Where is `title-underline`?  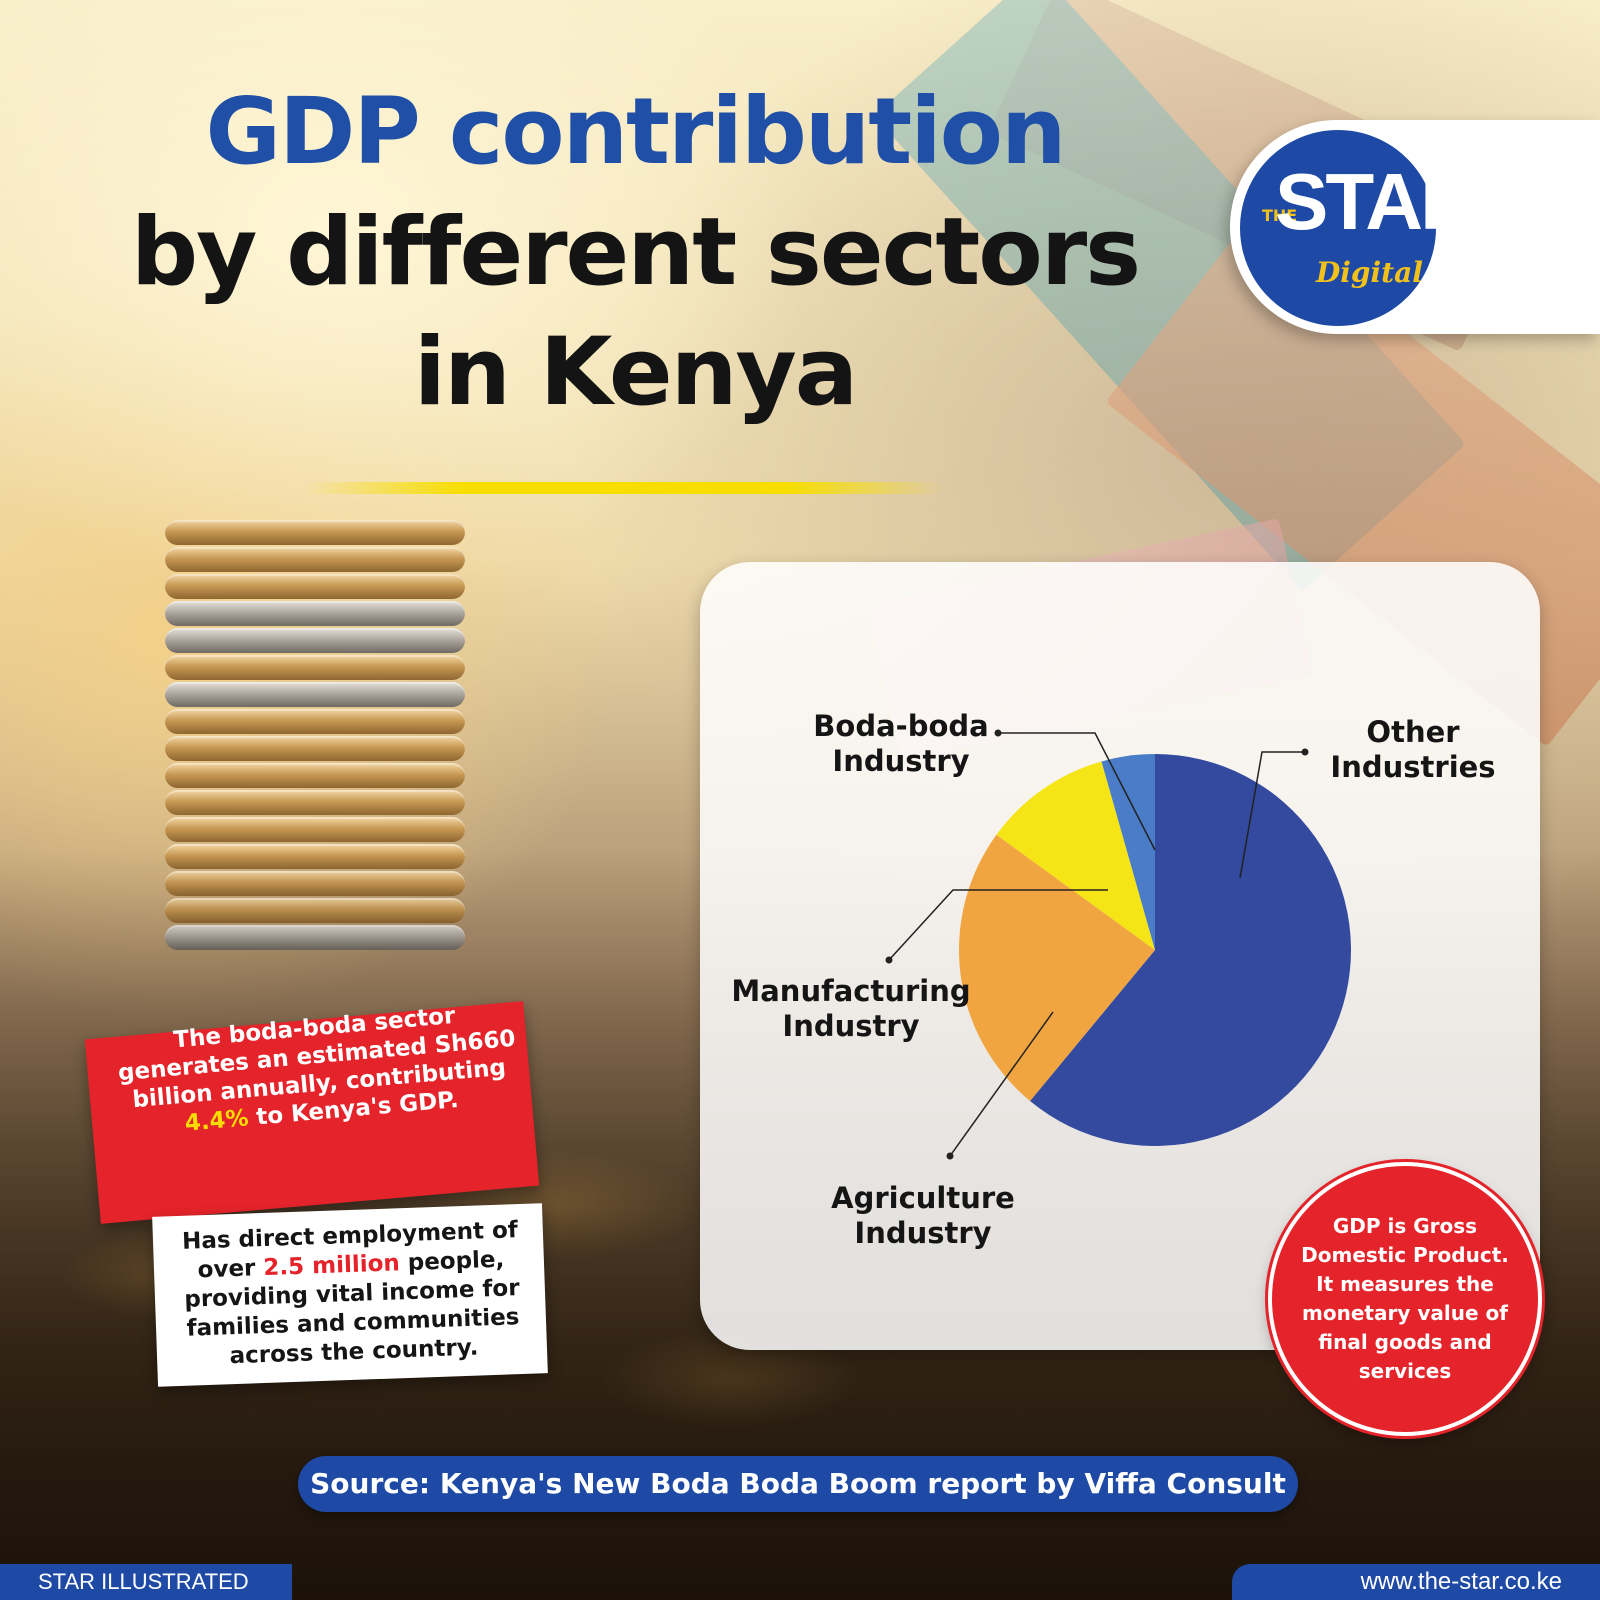
title-underline is located at coordinates (625, 488).